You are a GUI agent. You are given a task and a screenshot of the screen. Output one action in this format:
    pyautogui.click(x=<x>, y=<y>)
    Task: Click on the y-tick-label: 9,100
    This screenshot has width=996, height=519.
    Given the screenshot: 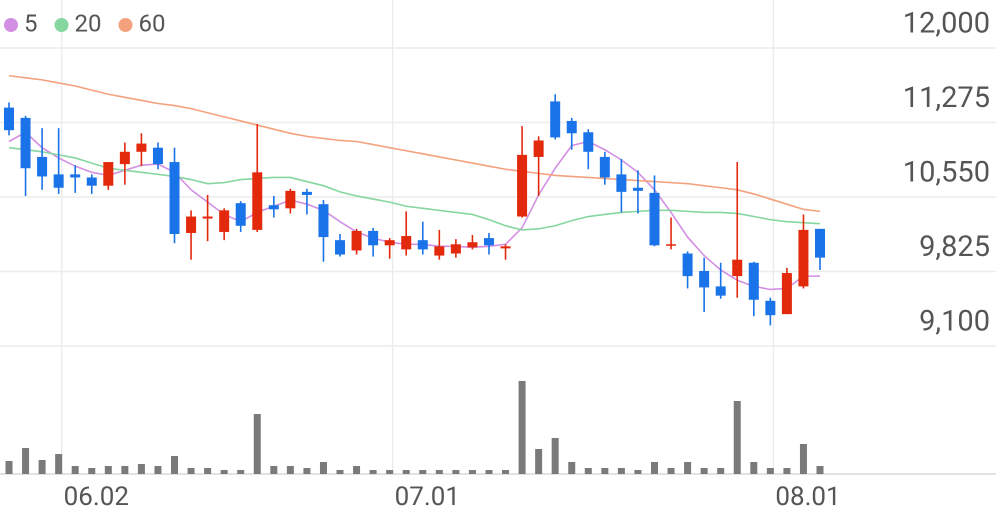 What is the action you would take?
    pyautogui.click(x=954, y=322)
    